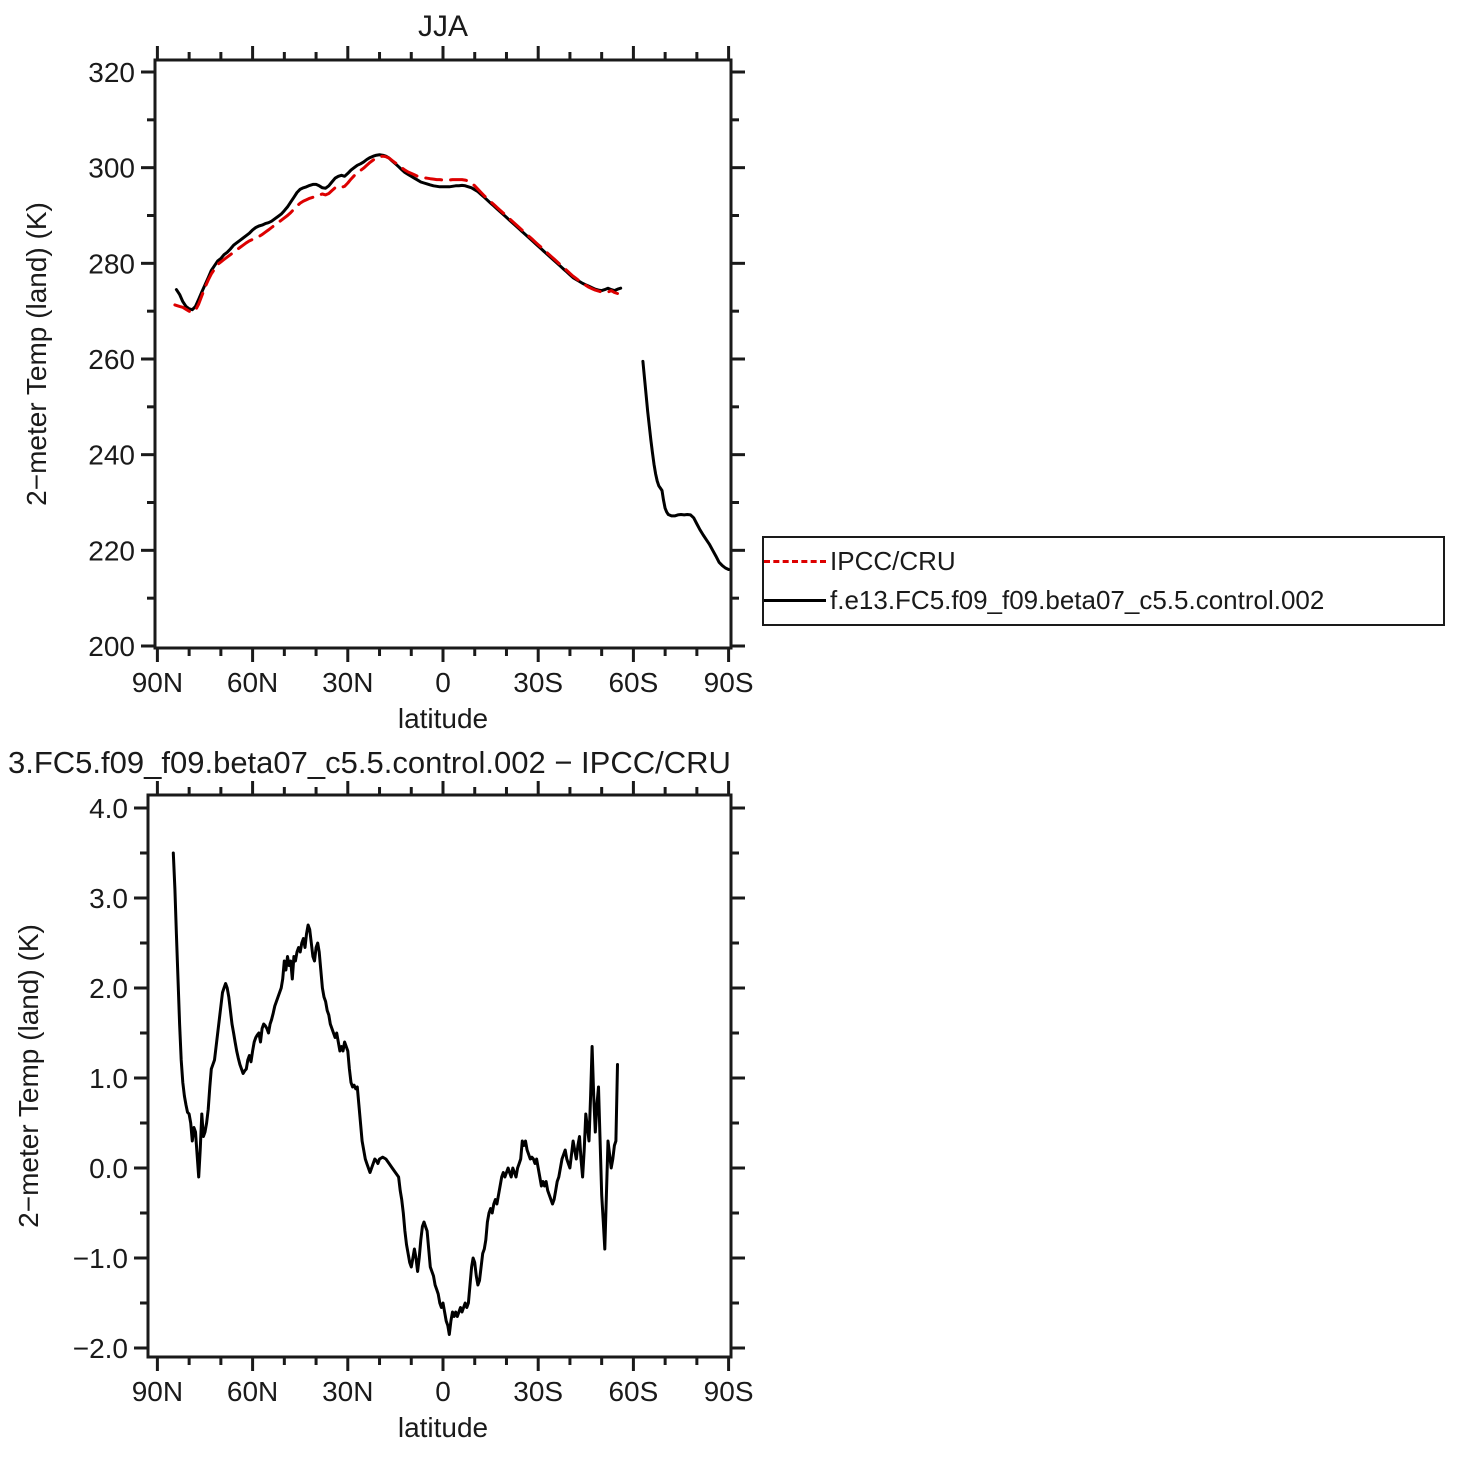 This screenshot has width=1477, height=1480. I want to click on y-tick-label: 220, so click(111, 550).